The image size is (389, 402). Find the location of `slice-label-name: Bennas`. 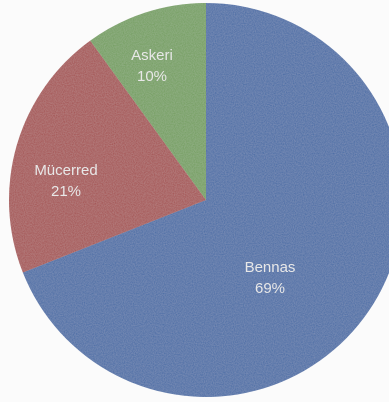

slice-label-name: Bennas is located at coordinates (270, 267).